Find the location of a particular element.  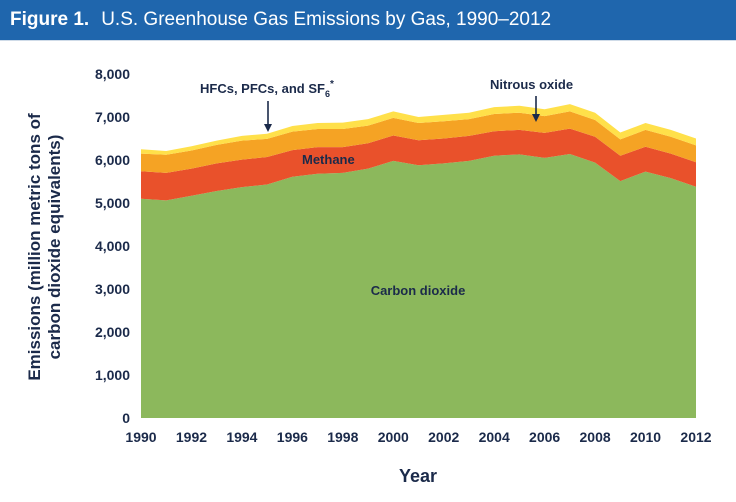

area-methane is located at coordinates (418, 164).